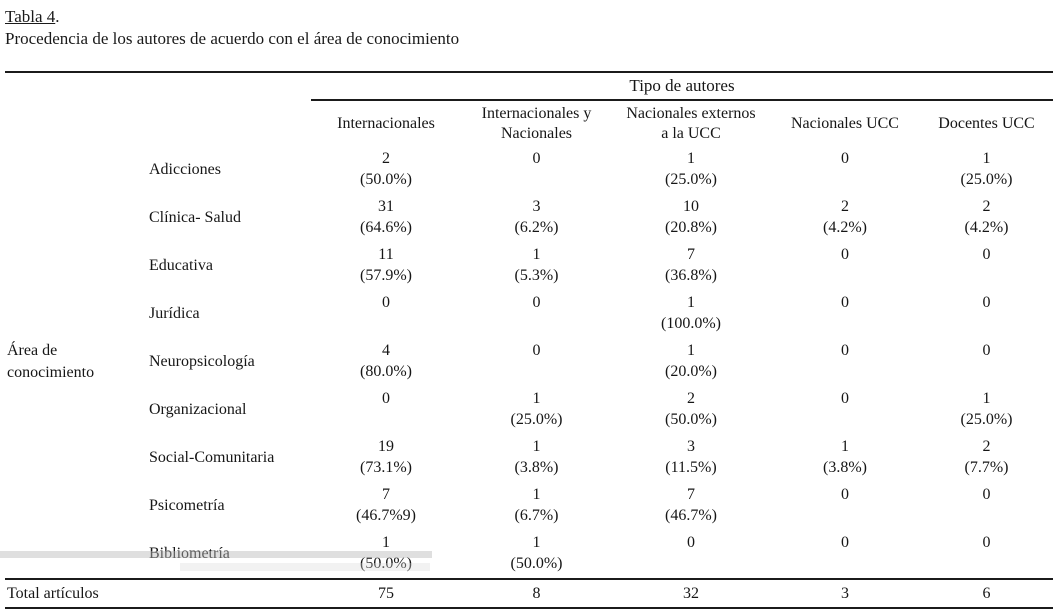  I want to click on data-cell: 11 (57.9%), so click(386, 266).